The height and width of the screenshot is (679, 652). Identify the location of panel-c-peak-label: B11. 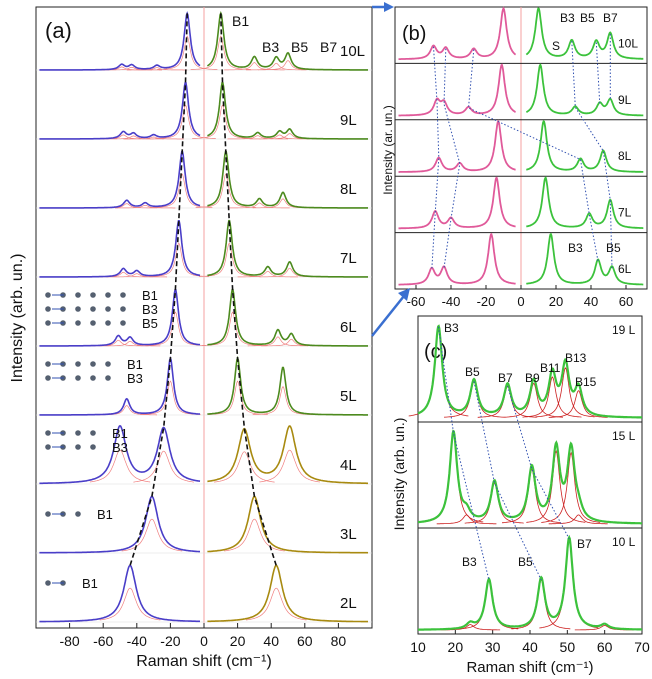
(550, 368).